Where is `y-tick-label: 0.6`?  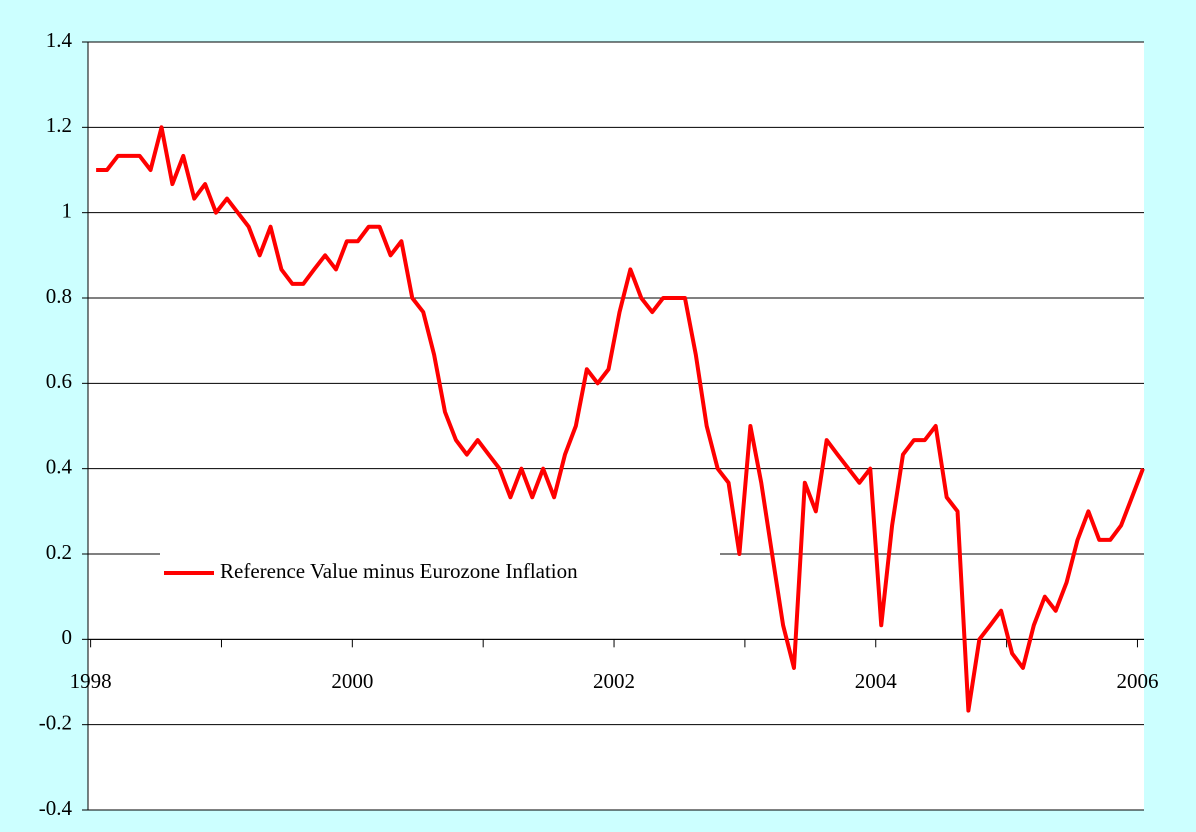
y-tick-label: 0.6 is located at coordinates (59, 381).